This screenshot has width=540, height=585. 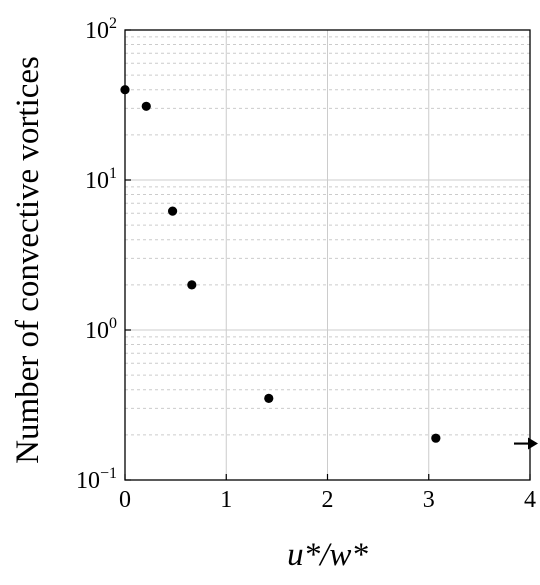 What do you see at coordinates (101, 179) in the screenshot?
I see `y-tick-label: 10¹` at bounding box center [101, 179].